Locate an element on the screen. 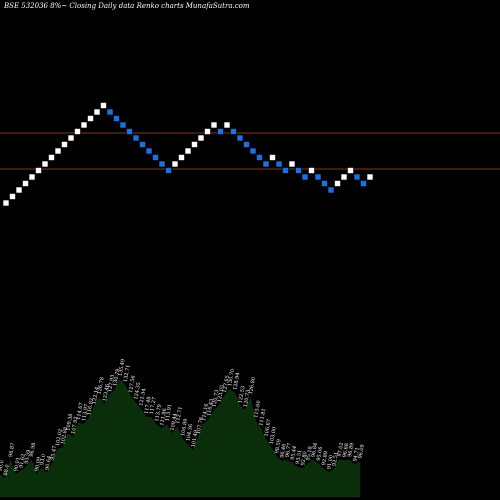 This screenshot has width=500, height=500. volume-value-label: 95.47 is located at coordinates (54, 452).